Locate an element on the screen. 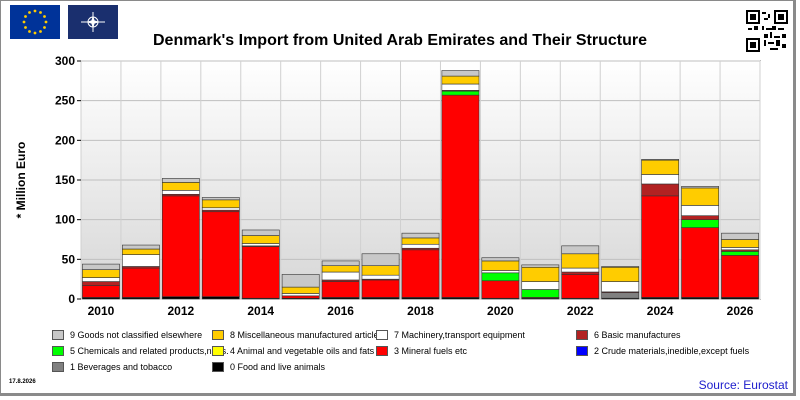  legend-item: 3 Mineral fuels etc is located at coordinates (421, 351).